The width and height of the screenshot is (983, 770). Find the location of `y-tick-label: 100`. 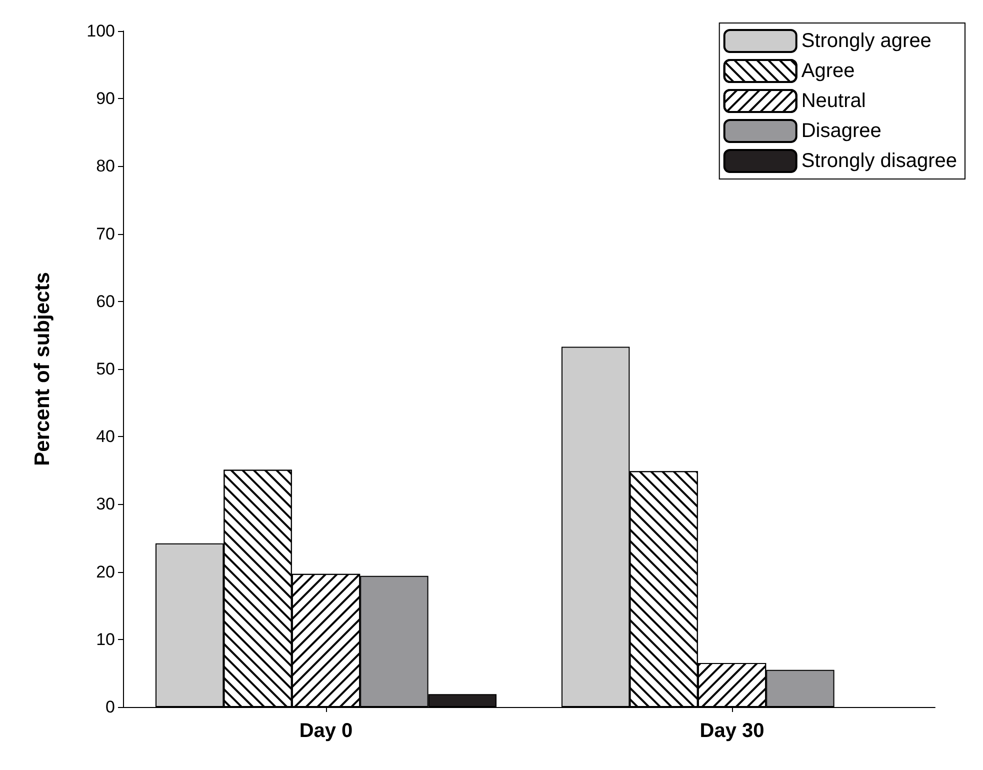

y-tick-label: 100 is located at coordinates (100, 31).